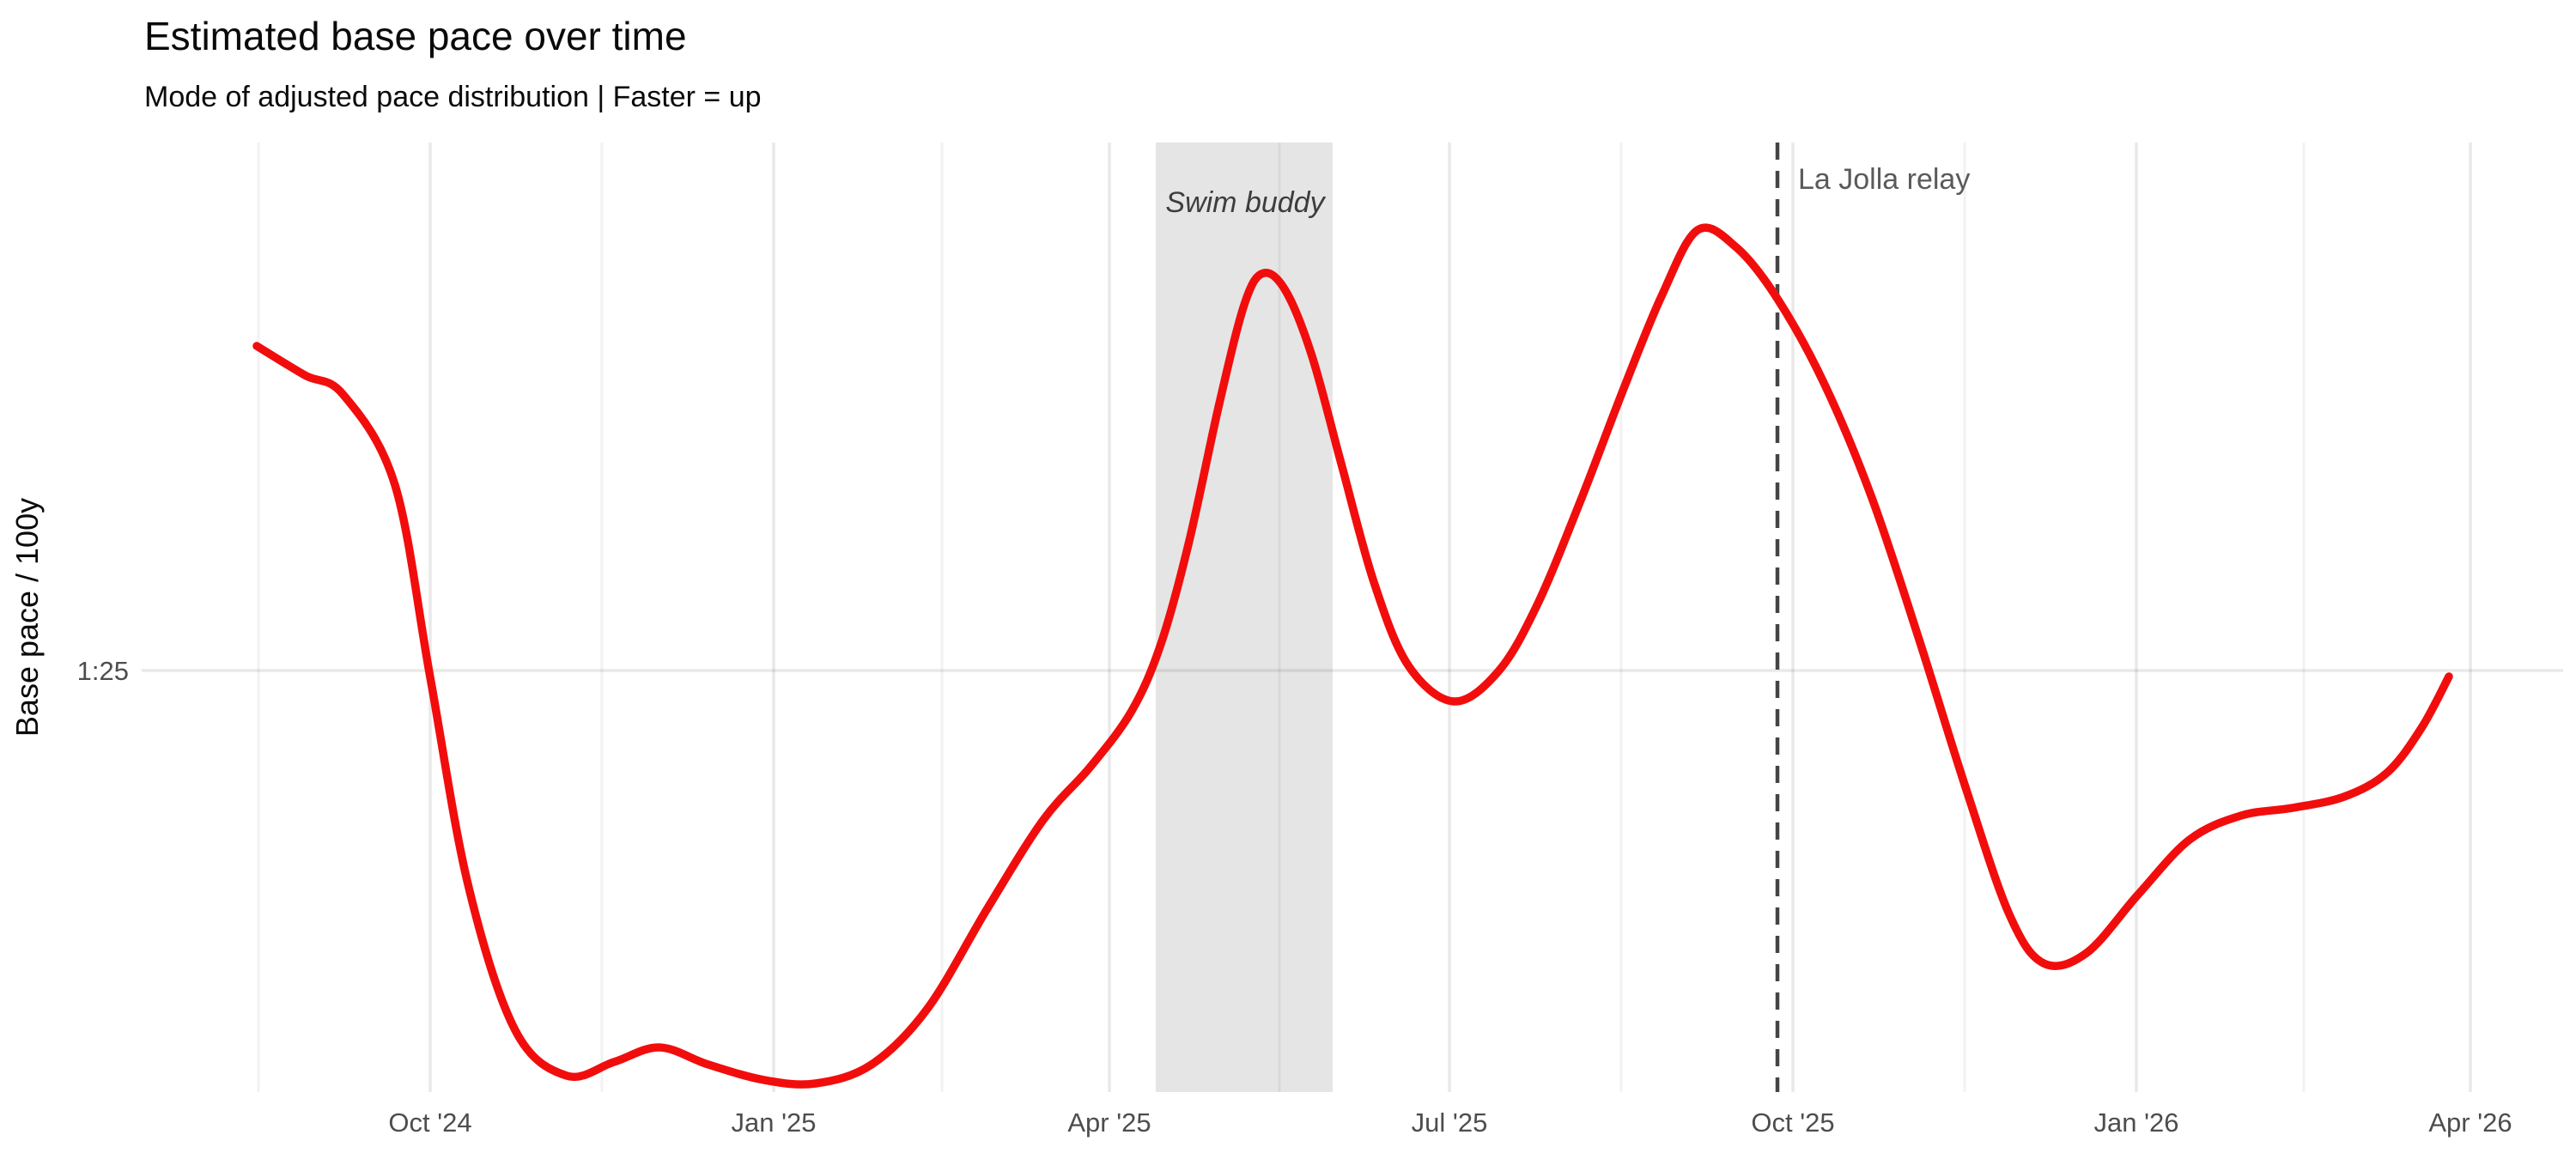 The image size is (2576, 1159). Describe the element at coordinates (415, 36) in the screenshot. I see `chart-title: Estimated base pace over time` at that location.